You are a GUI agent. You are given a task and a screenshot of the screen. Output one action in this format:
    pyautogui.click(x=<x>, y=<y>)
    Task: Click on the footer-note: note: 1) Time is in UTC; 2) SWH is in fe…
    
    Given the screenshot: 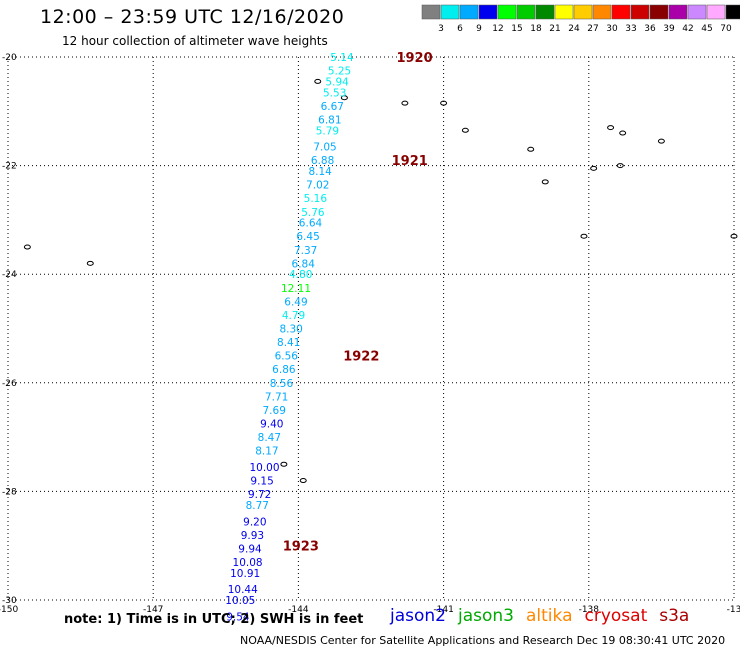 What is the action you would take?
    pyautogui.click(x=214, y=619)
    